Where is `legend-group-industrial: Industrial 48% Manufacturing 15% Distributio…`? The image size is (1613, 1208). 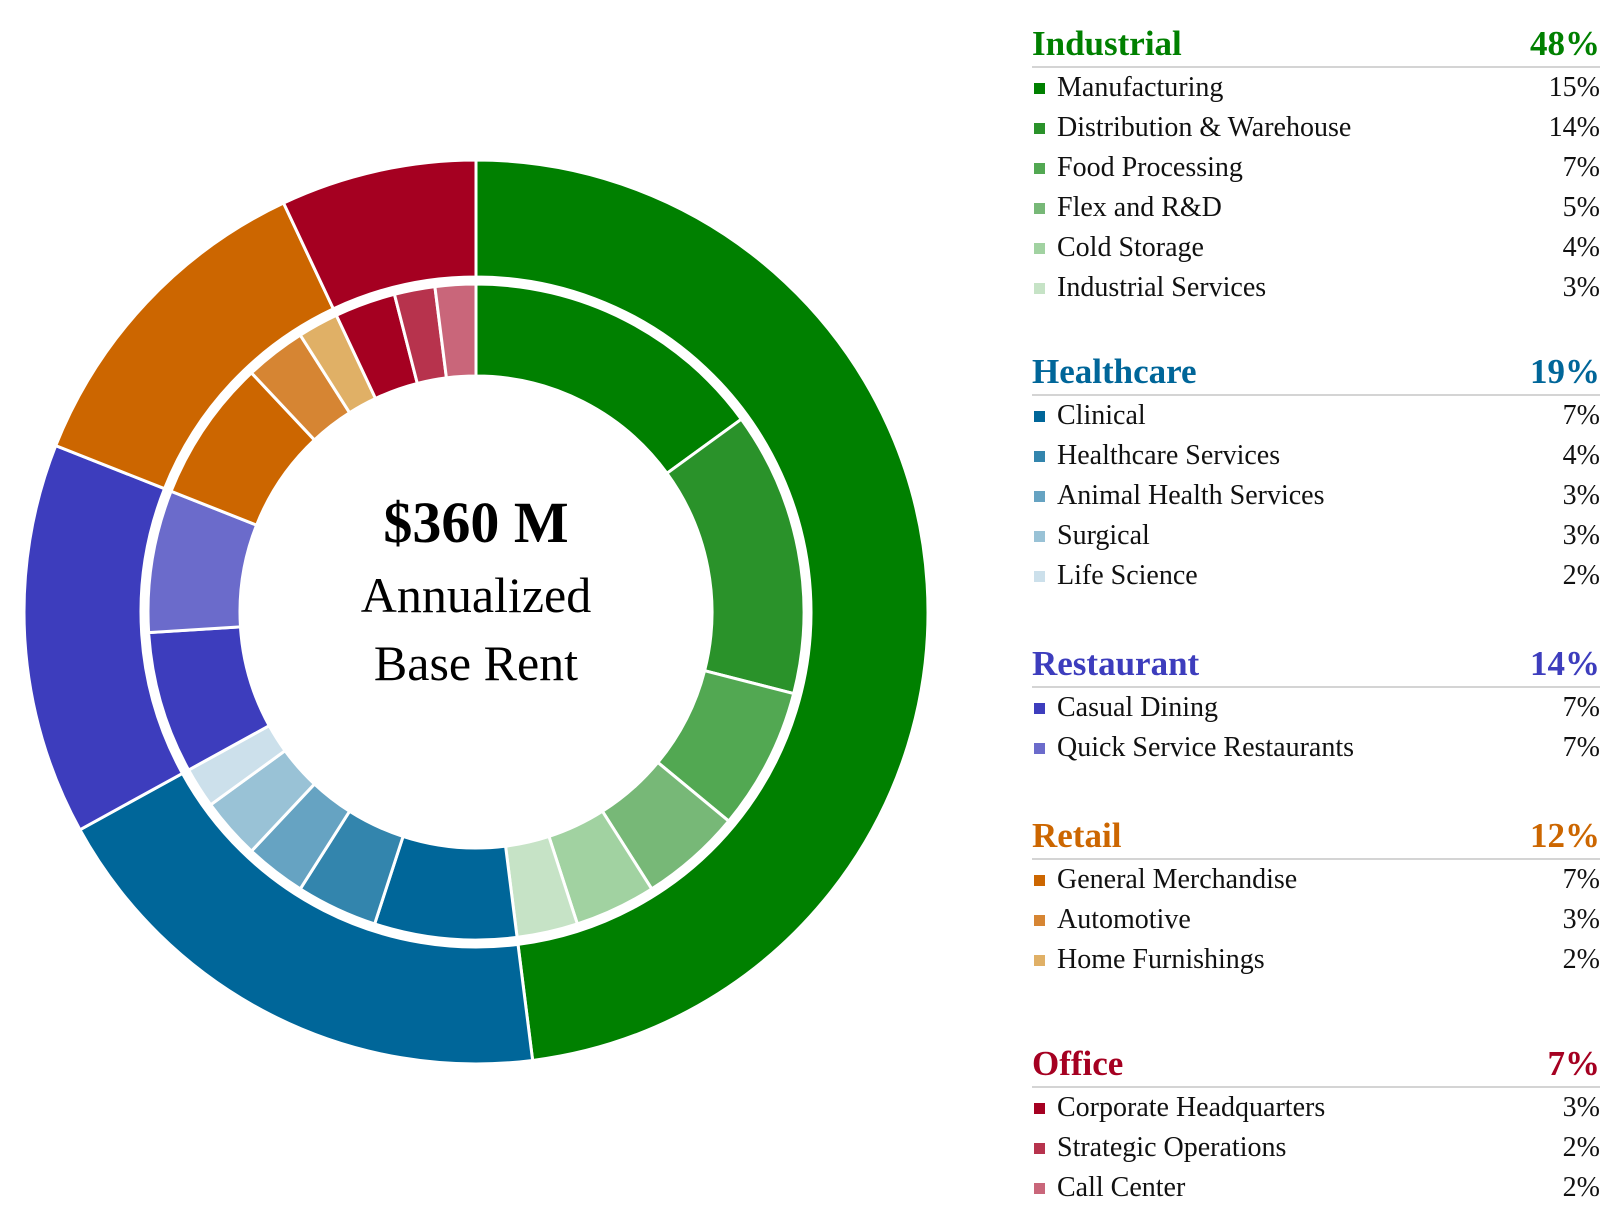 legend-group-industrial: Industrial 48% Manufacturing 15% Distributio… is located at coordinates (1316, 165).